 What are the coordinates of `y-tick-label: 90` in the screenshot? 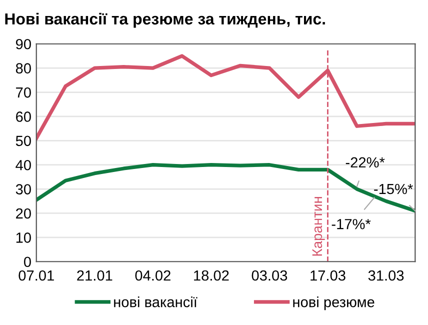 It's located at (23, 44).